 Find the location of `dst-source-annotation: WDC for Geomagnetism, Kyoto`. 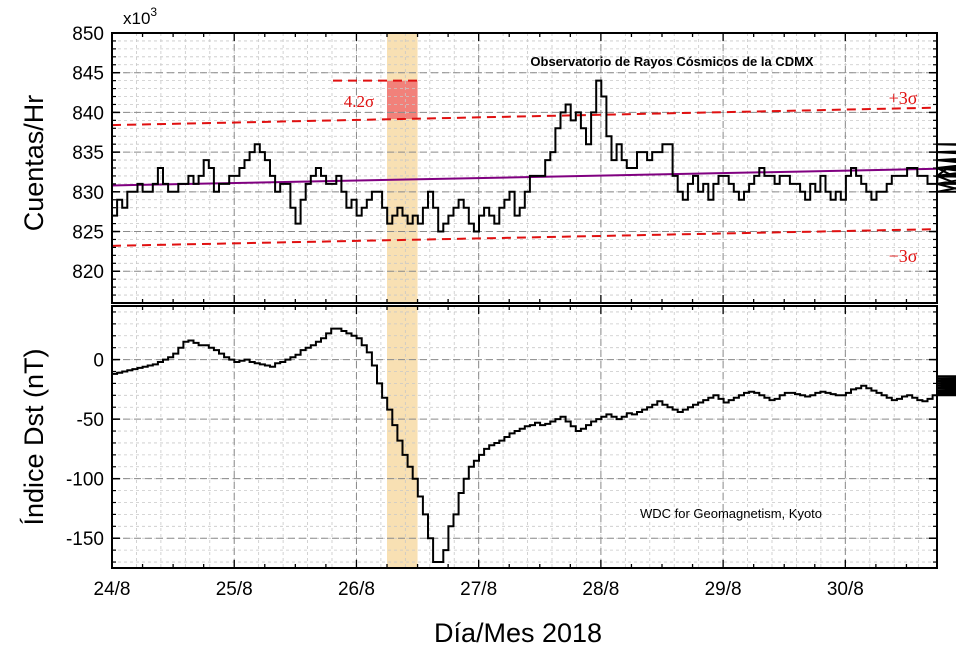

dst-source-annotation: WDC for Geomagnetism, Kyoto is located at coordinates (731, 513).